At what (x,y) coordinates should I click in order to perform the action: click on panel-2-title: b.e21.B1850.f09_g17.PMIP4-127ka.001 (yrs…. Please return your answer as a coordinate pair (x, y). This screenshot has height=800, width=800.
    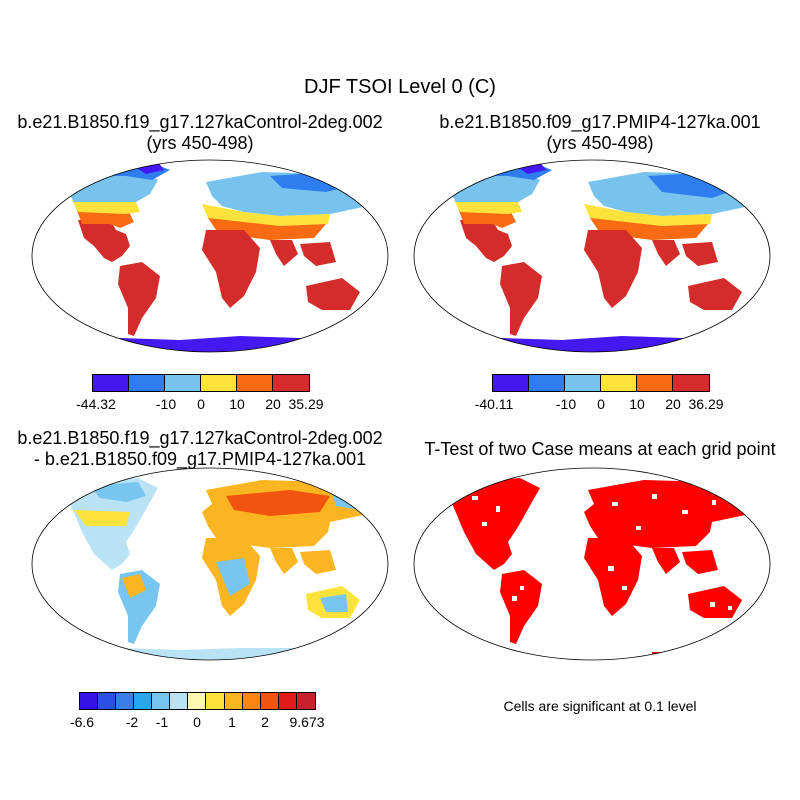
    Looking at the image, I should click on (600, 133).